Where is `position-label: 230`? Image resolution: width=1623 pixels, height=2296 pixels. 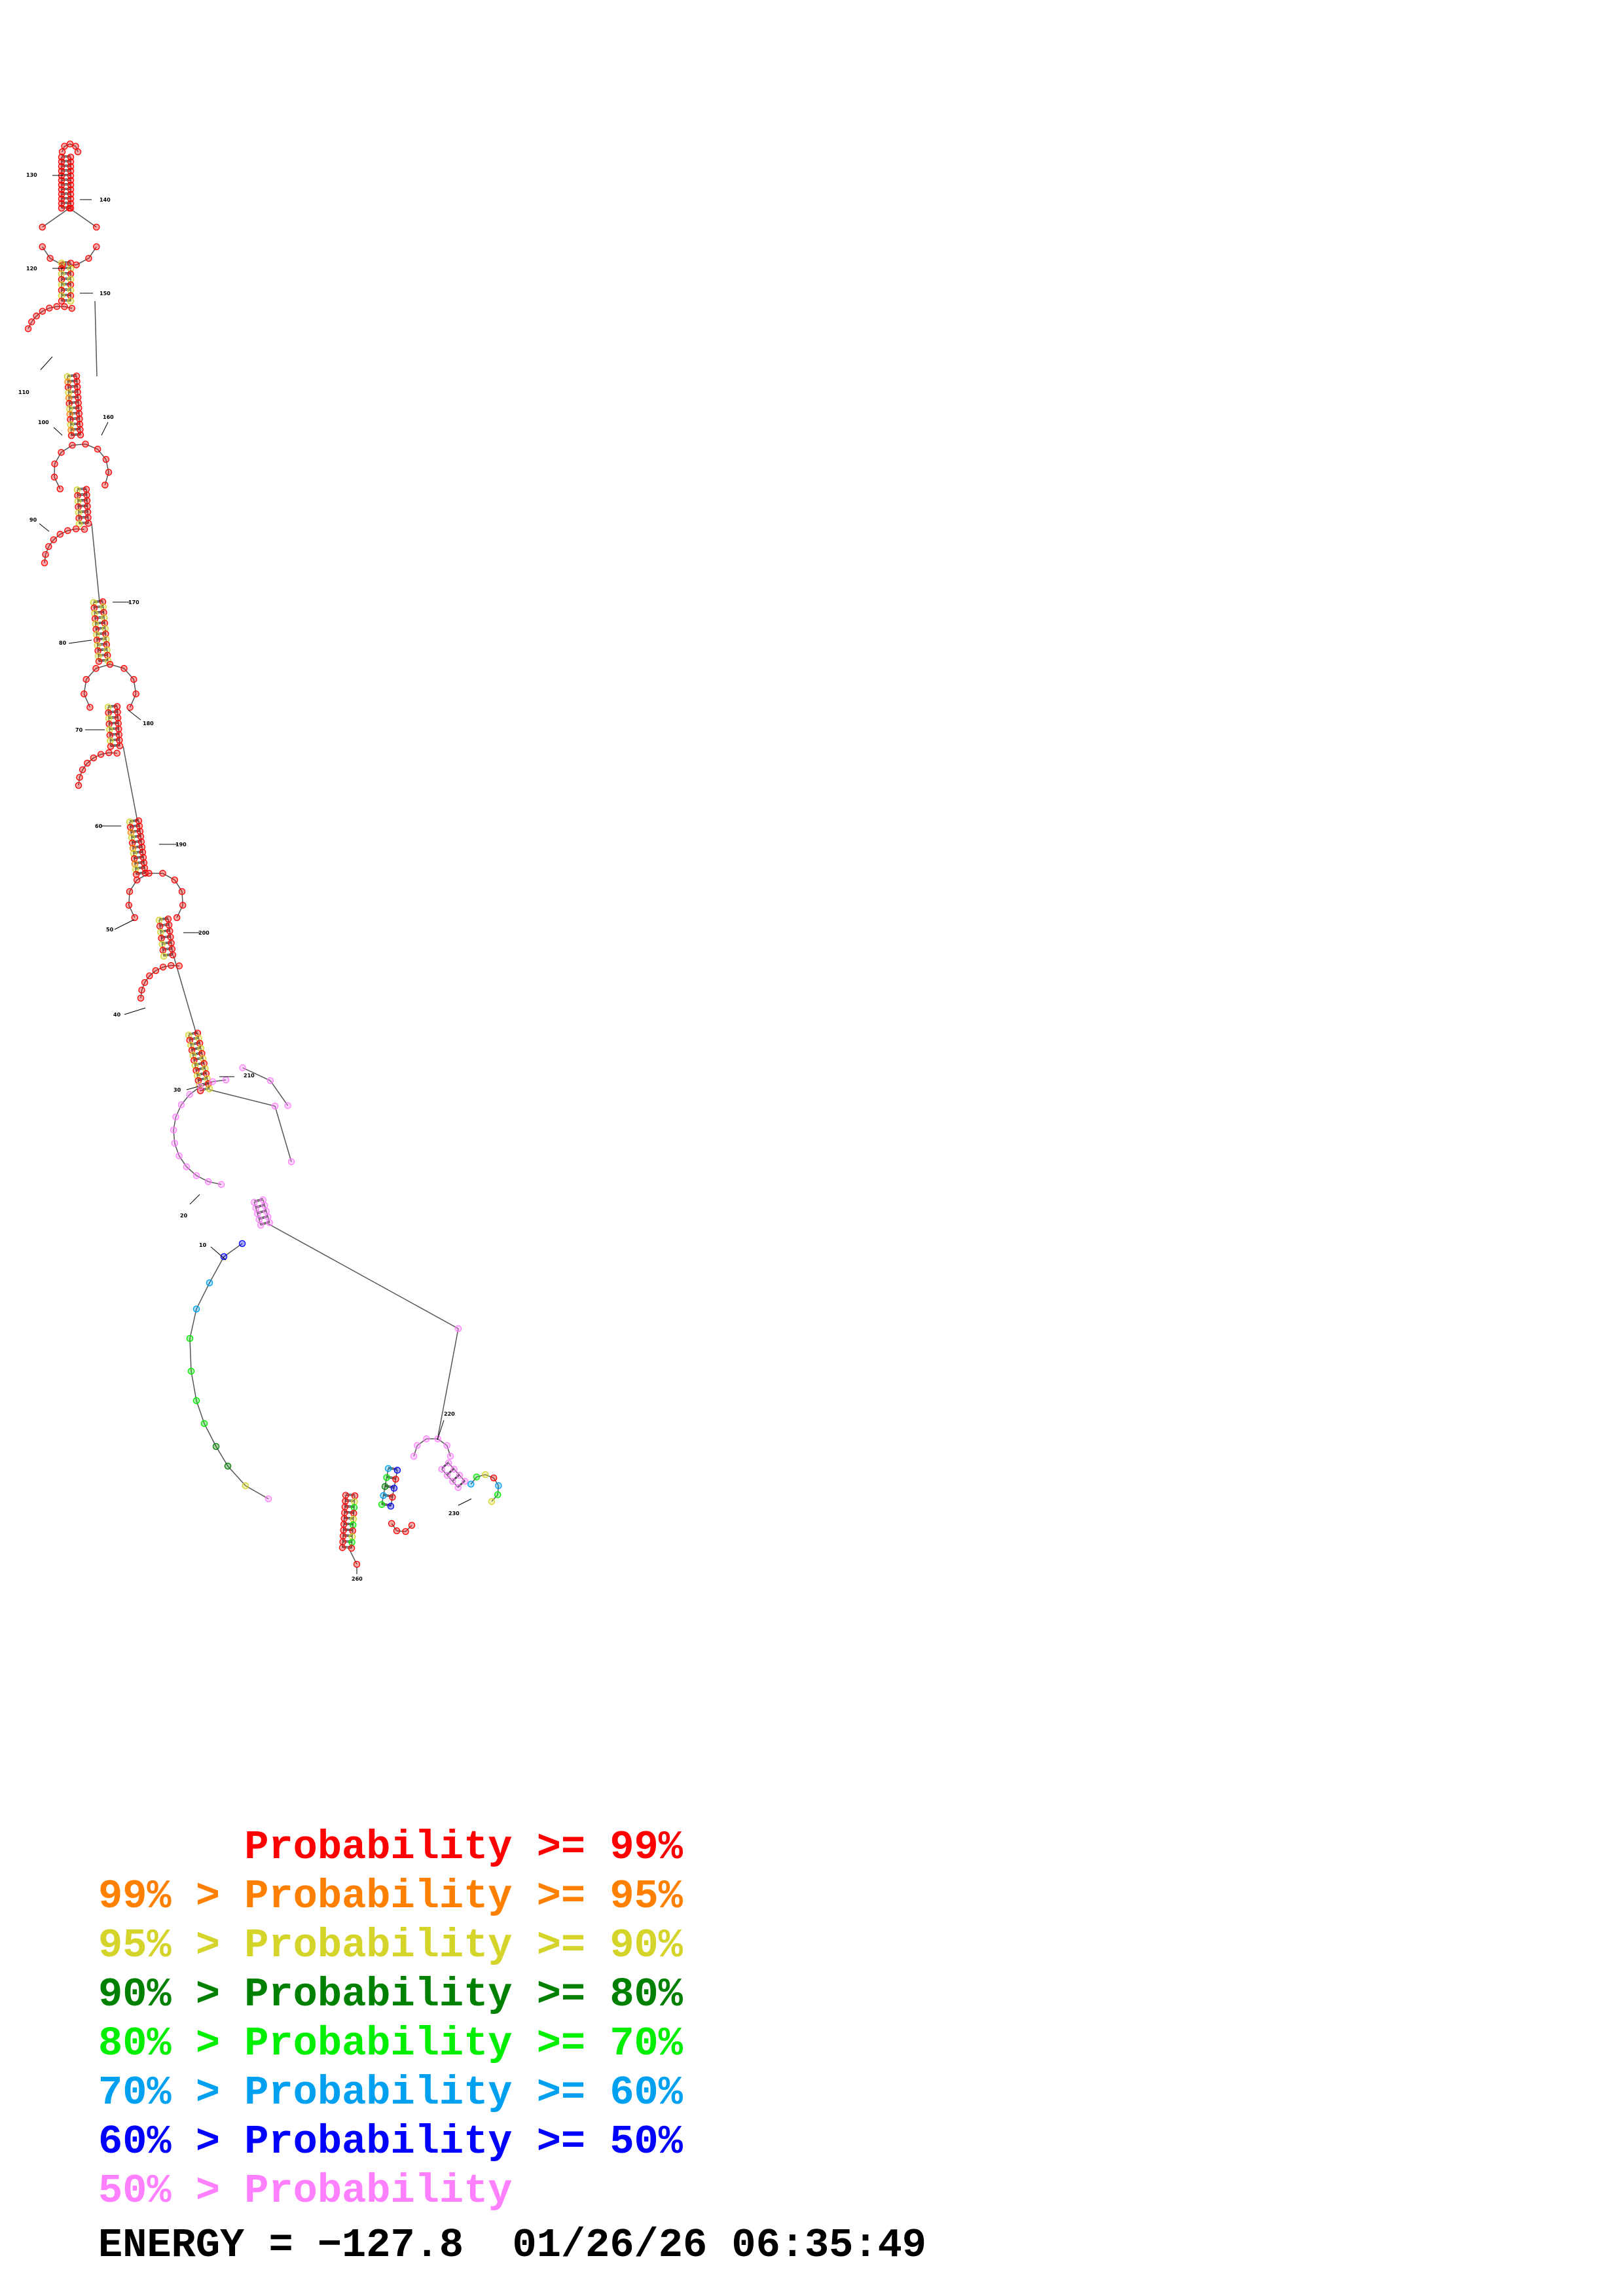
position-label: 230 is located at coordinates (454, 1513).